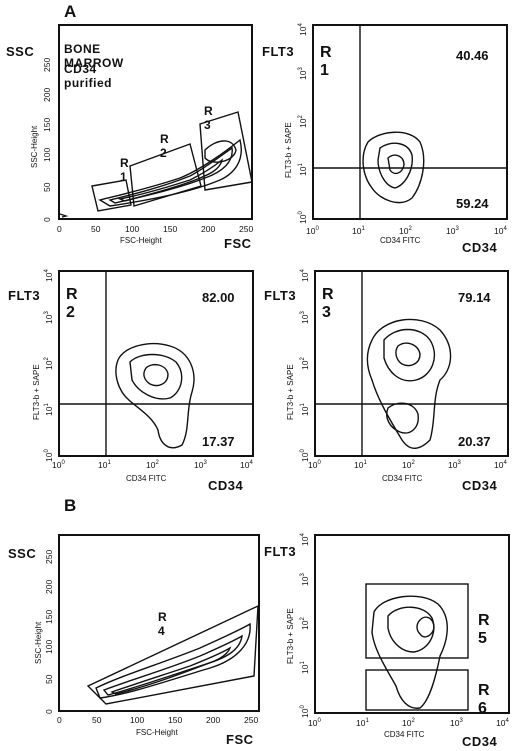  What do you see at coordinates (472, 55) in the screenshot?
I see `upper-quadrant-percent: 40.46` at bounding box center [472, 55].